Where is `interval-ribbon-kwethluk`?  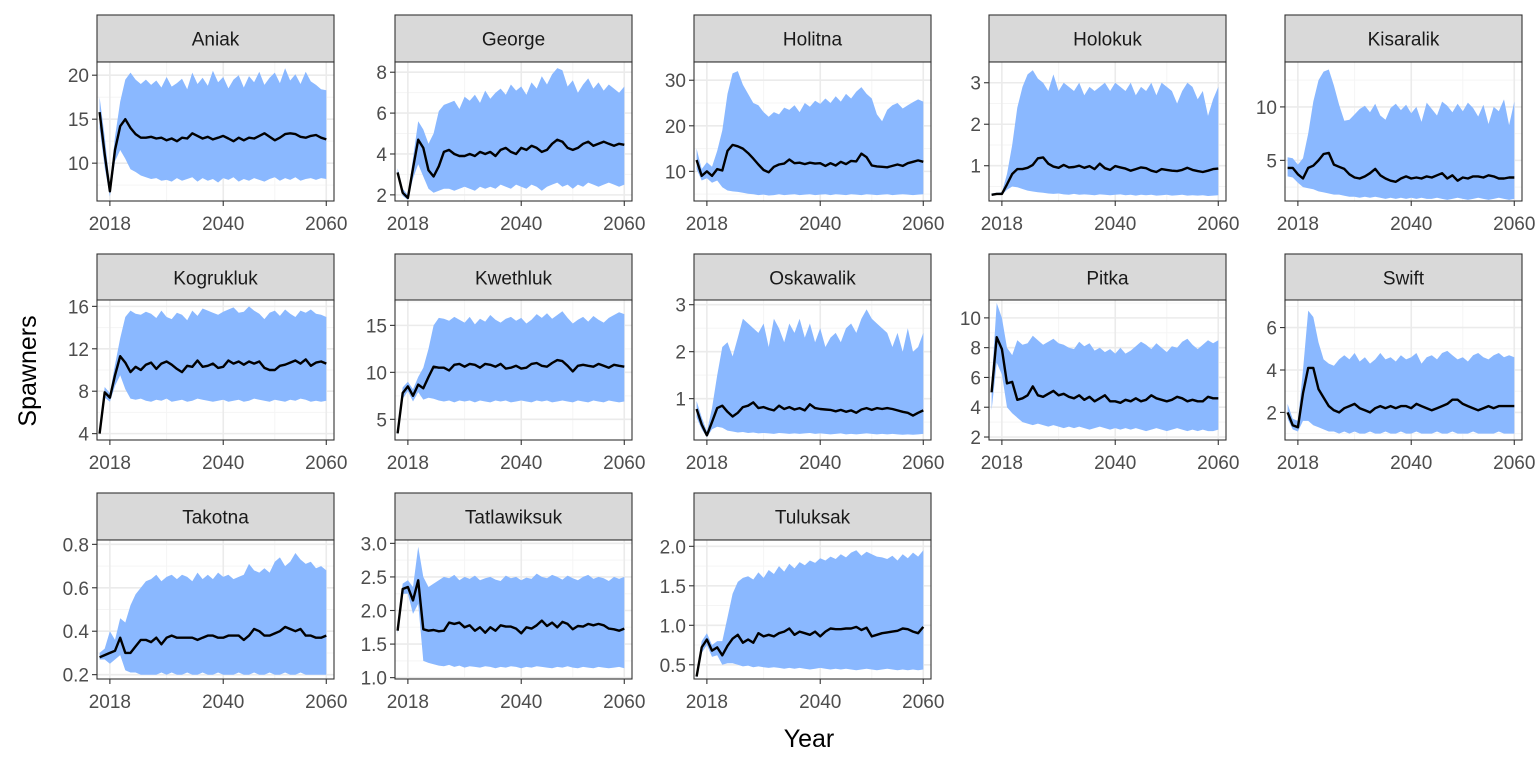 interval-ribbon-kwethluk is located at coordinates (511, 373).